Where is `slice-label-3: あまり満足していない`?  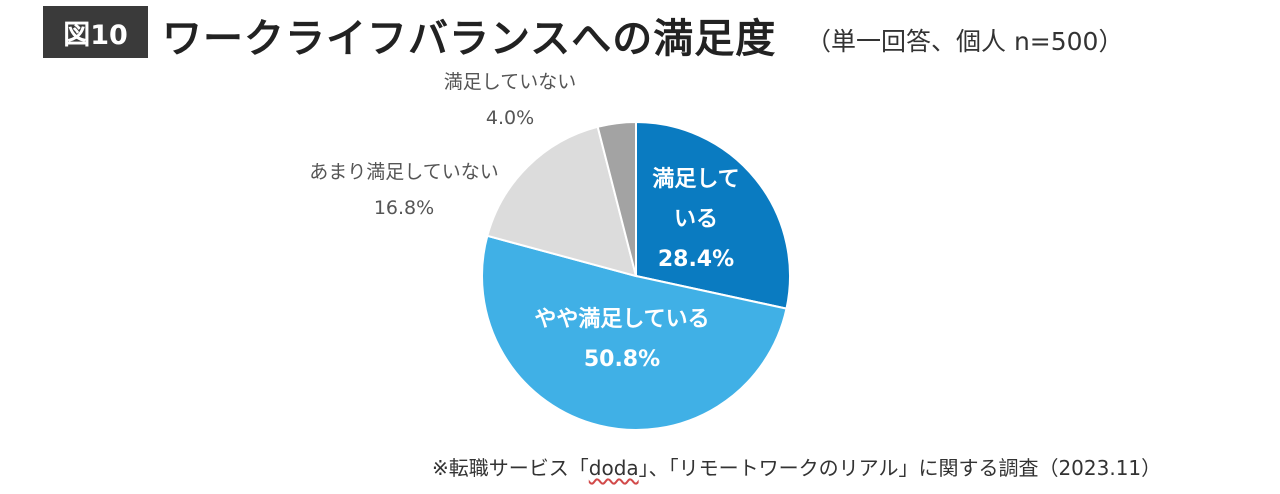
slice-label-3: あまり満足していない is located at coordinates (403, 172).